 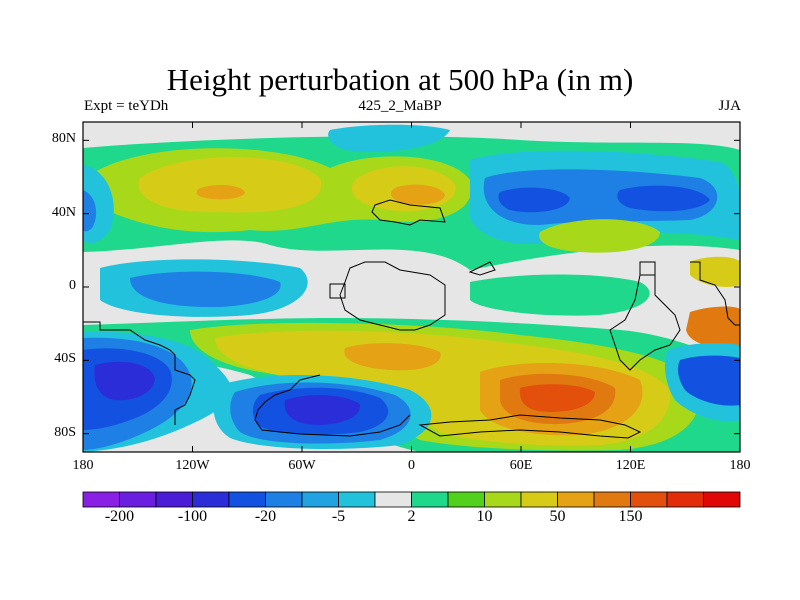 What do you see at coordinates (119, 516) in the screenshot?
I see `colorbar-label: -200` at bounding box center [119, 516].